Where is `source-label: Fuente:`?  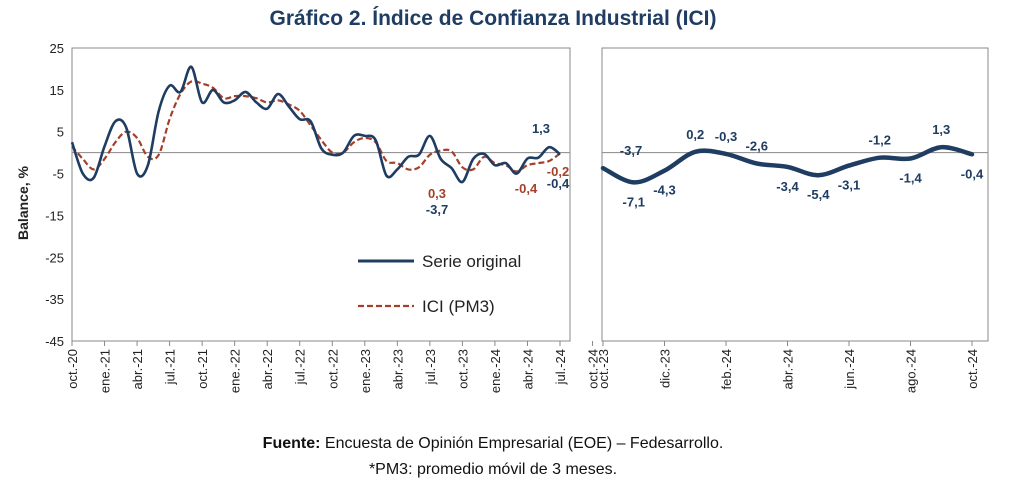 source-label: Fuente: is located at coordinates (292, 443).